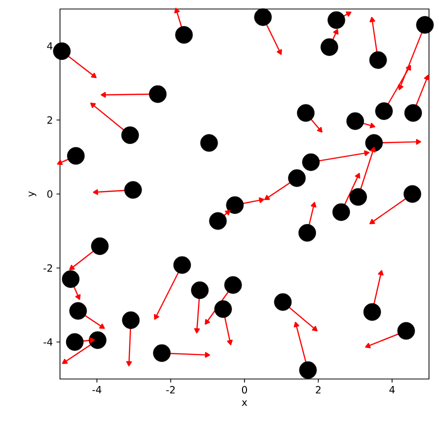  Describe the element at coordinates (245, 403) in the screenshot. I see `x-axis-title: x` at that location.